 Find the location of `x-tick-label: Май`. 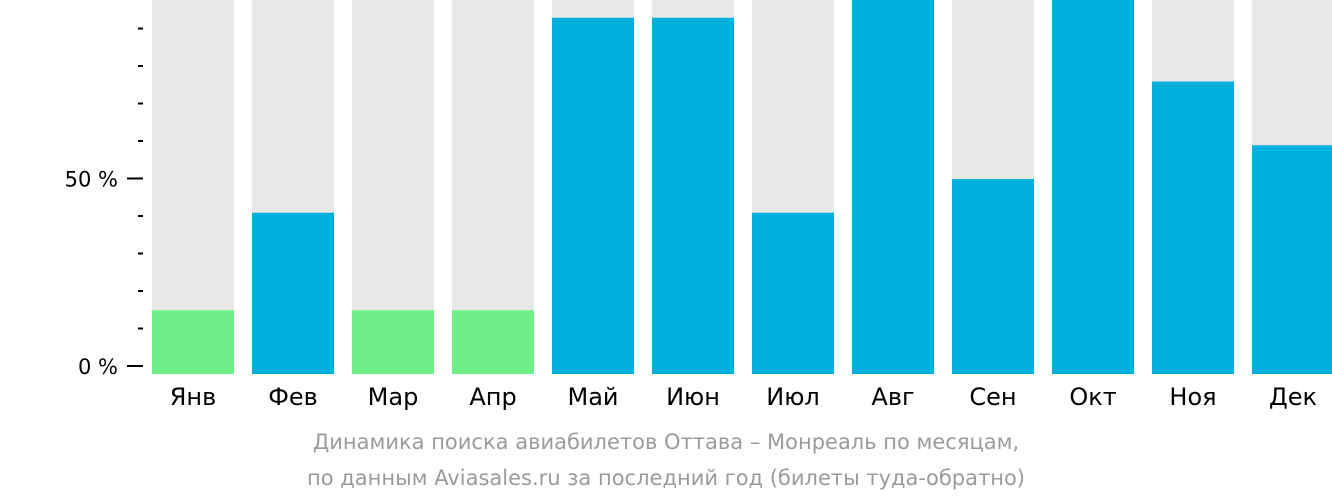

x-tick-label: Май is located at coordinates (592, 397).